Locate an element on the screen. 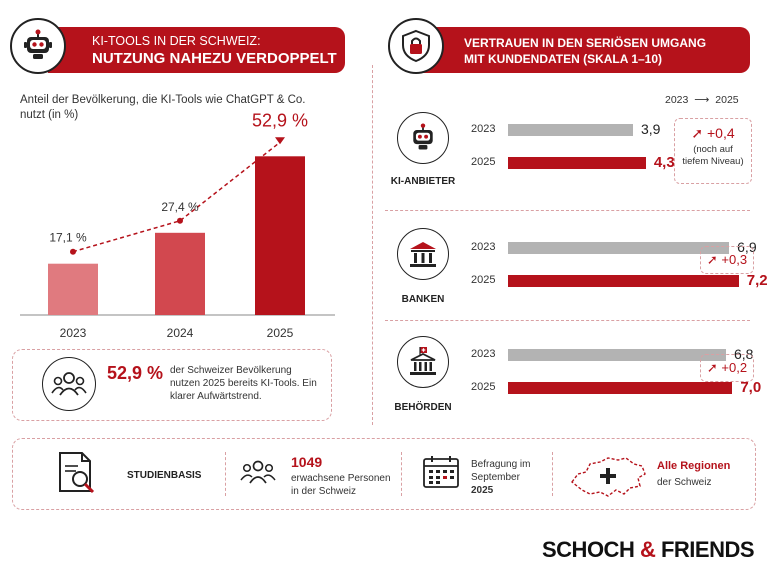 Image resolution: width=767 pixels, height=575 pixels. data-label: 27,4 % is located at coordinates (180, 207).